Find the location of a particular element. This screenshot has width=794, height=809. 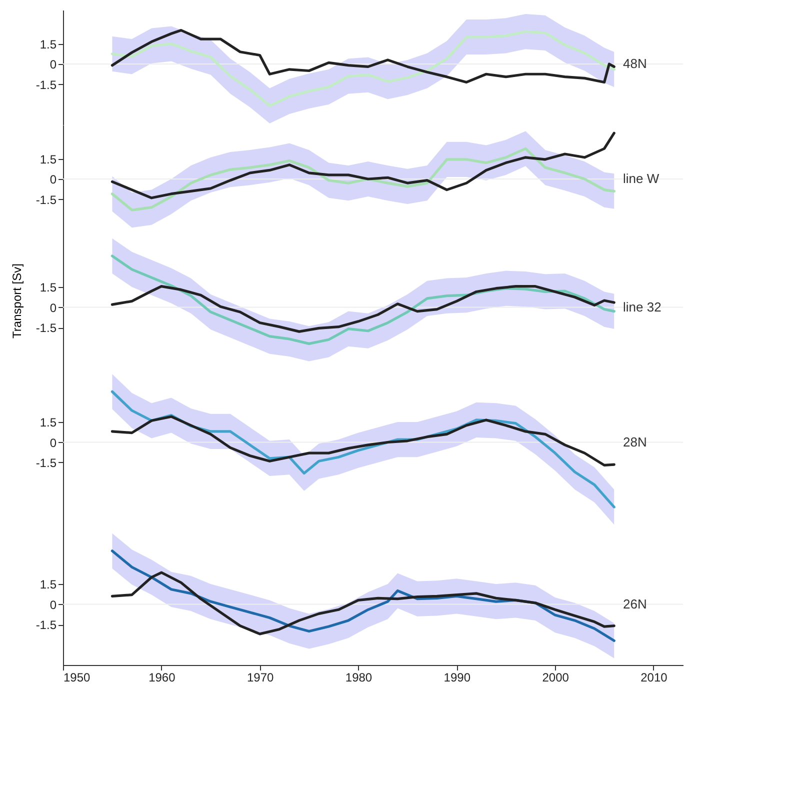

x-tick-label: 2010 is located at coordinates (654, 677).